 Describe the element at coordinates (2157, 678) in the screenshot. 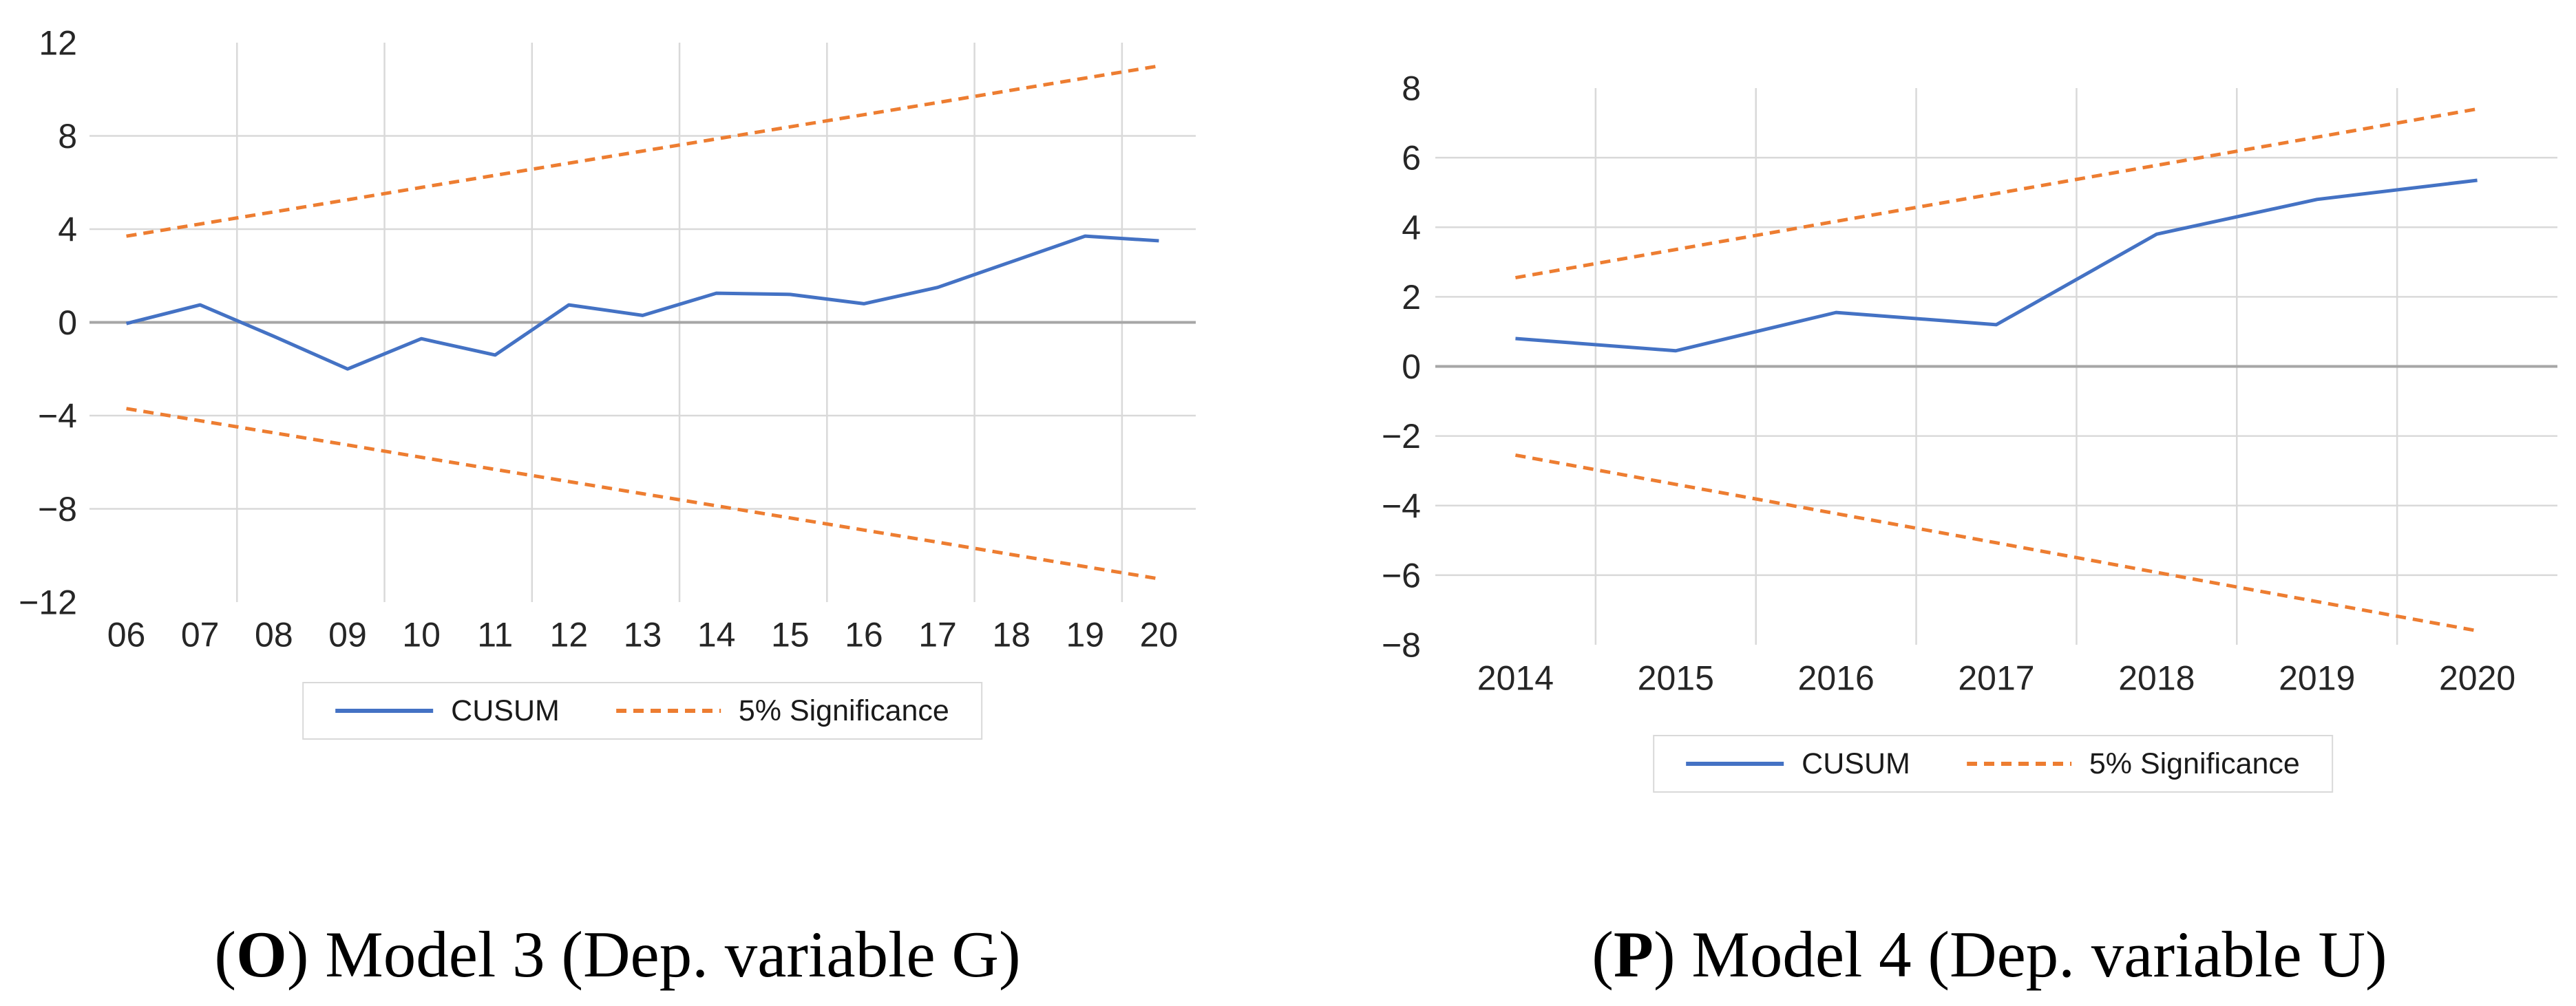

I see `x-tick-label: 2018` at that location.